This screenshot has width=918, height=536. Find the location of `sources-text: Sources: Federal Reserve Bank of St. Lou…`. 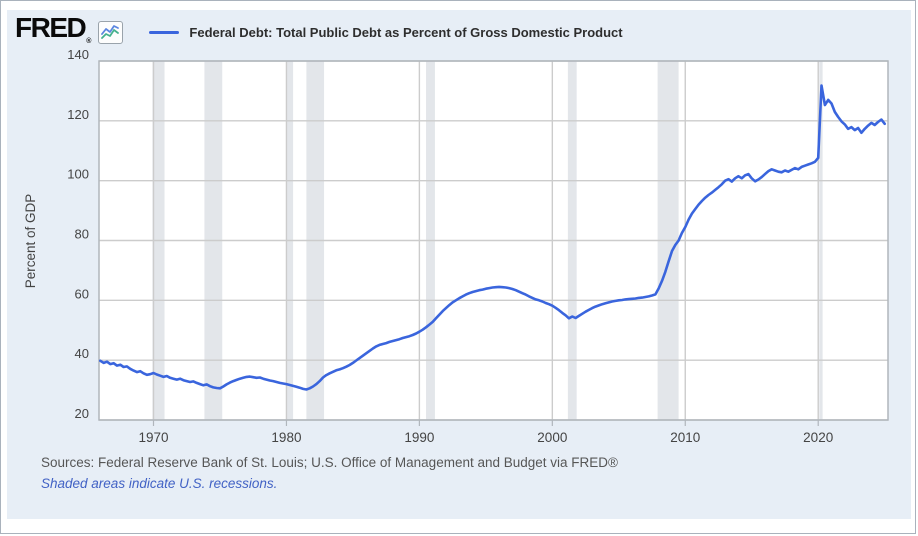

sources-text: Sources: Federal Reserve Bank of St. Lou… is located at coordinates (329, 462).